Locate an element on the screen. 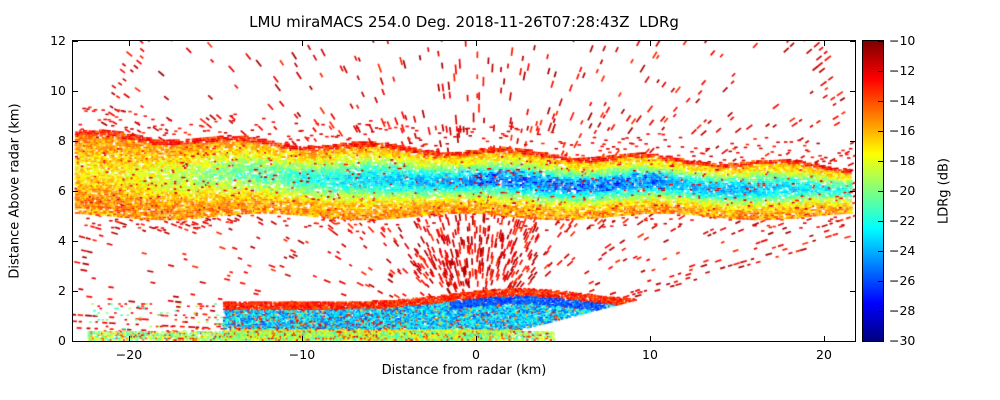 The height and width of the screenshot is (400, 1000). x-tick-label: 20 is located at coordinates (824, 354).